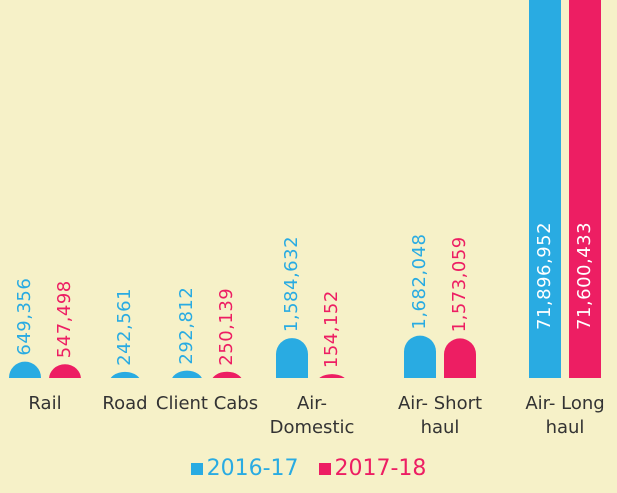 This screenshot has height=493, width=617. What do you see at coordinates (331, 329) in the screenshot?
I see `value-label: 154,152` at bounding box center [331, 329].